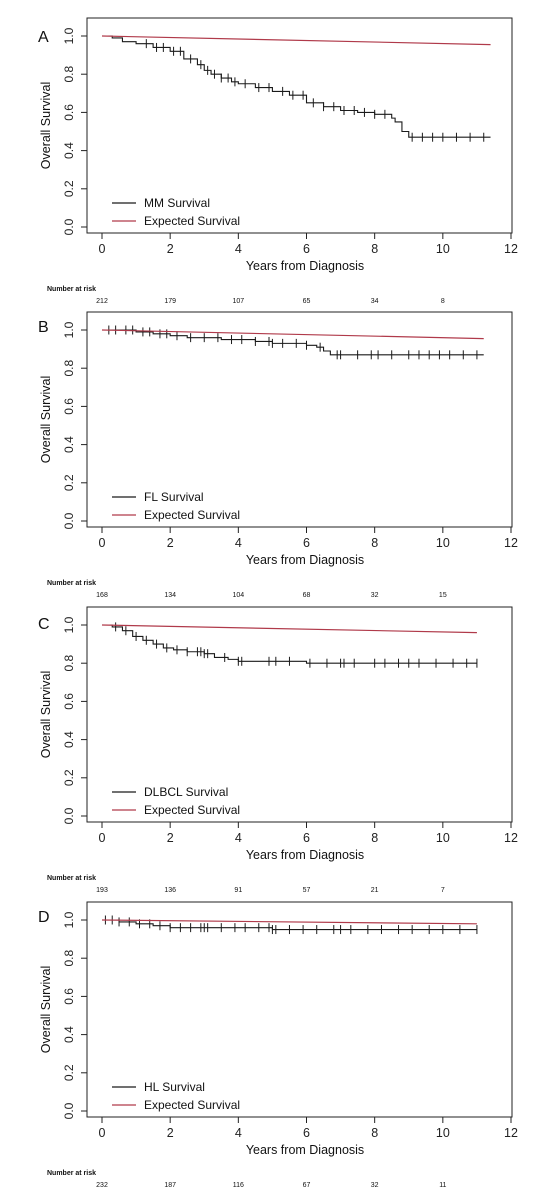  What do you see at coordinates (43, 327) in the screenshot?
I see `panel-label: B` at bounding box center [43, 327].